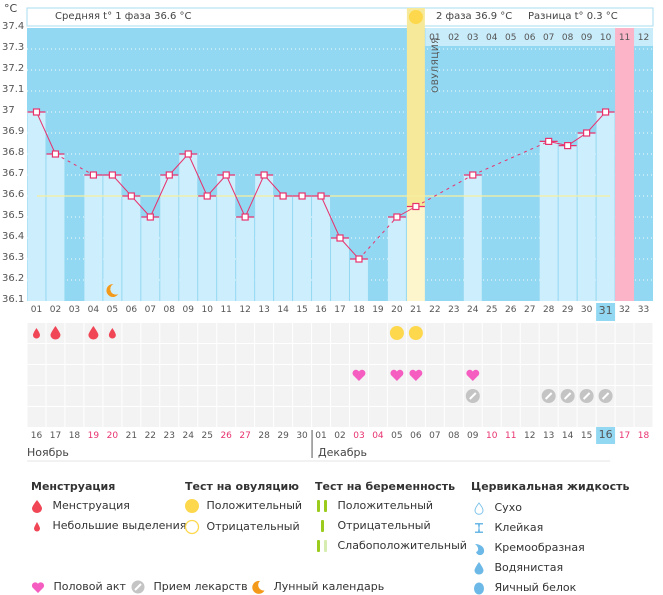 The width and height of the screenshot is (663, 595). What do you see at coordinates (264, 310) in the screenshot?
I see `cycle-day-label: 13` at bounding box center [264, 310].